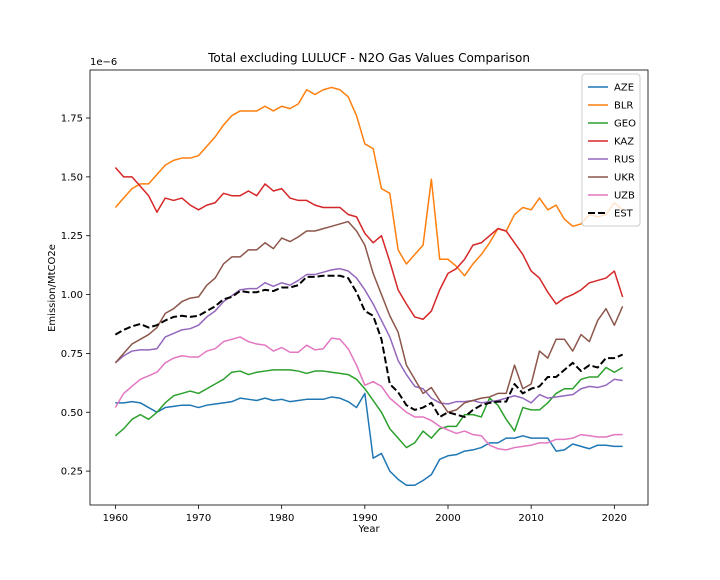  I want to click on x-tick-label: 1960, so click(115, 518).